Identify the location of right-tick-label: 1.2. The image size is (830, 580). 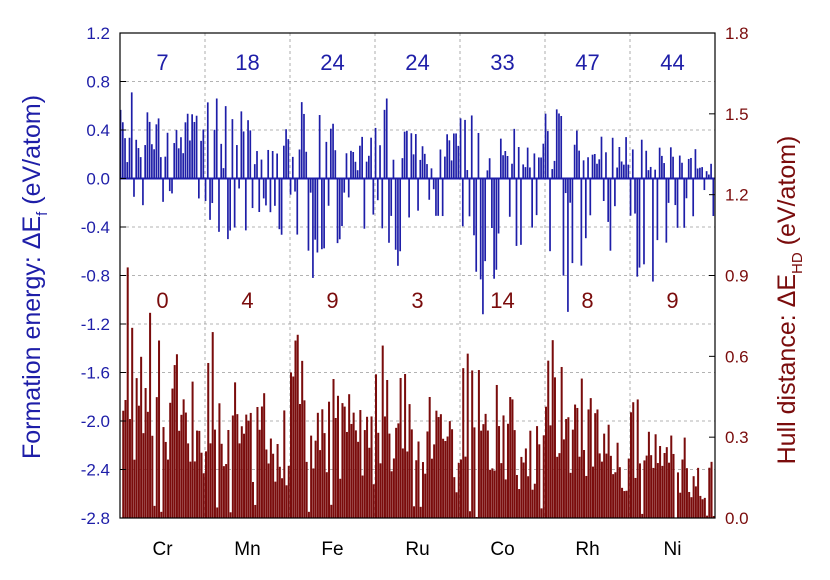
(737, 195).